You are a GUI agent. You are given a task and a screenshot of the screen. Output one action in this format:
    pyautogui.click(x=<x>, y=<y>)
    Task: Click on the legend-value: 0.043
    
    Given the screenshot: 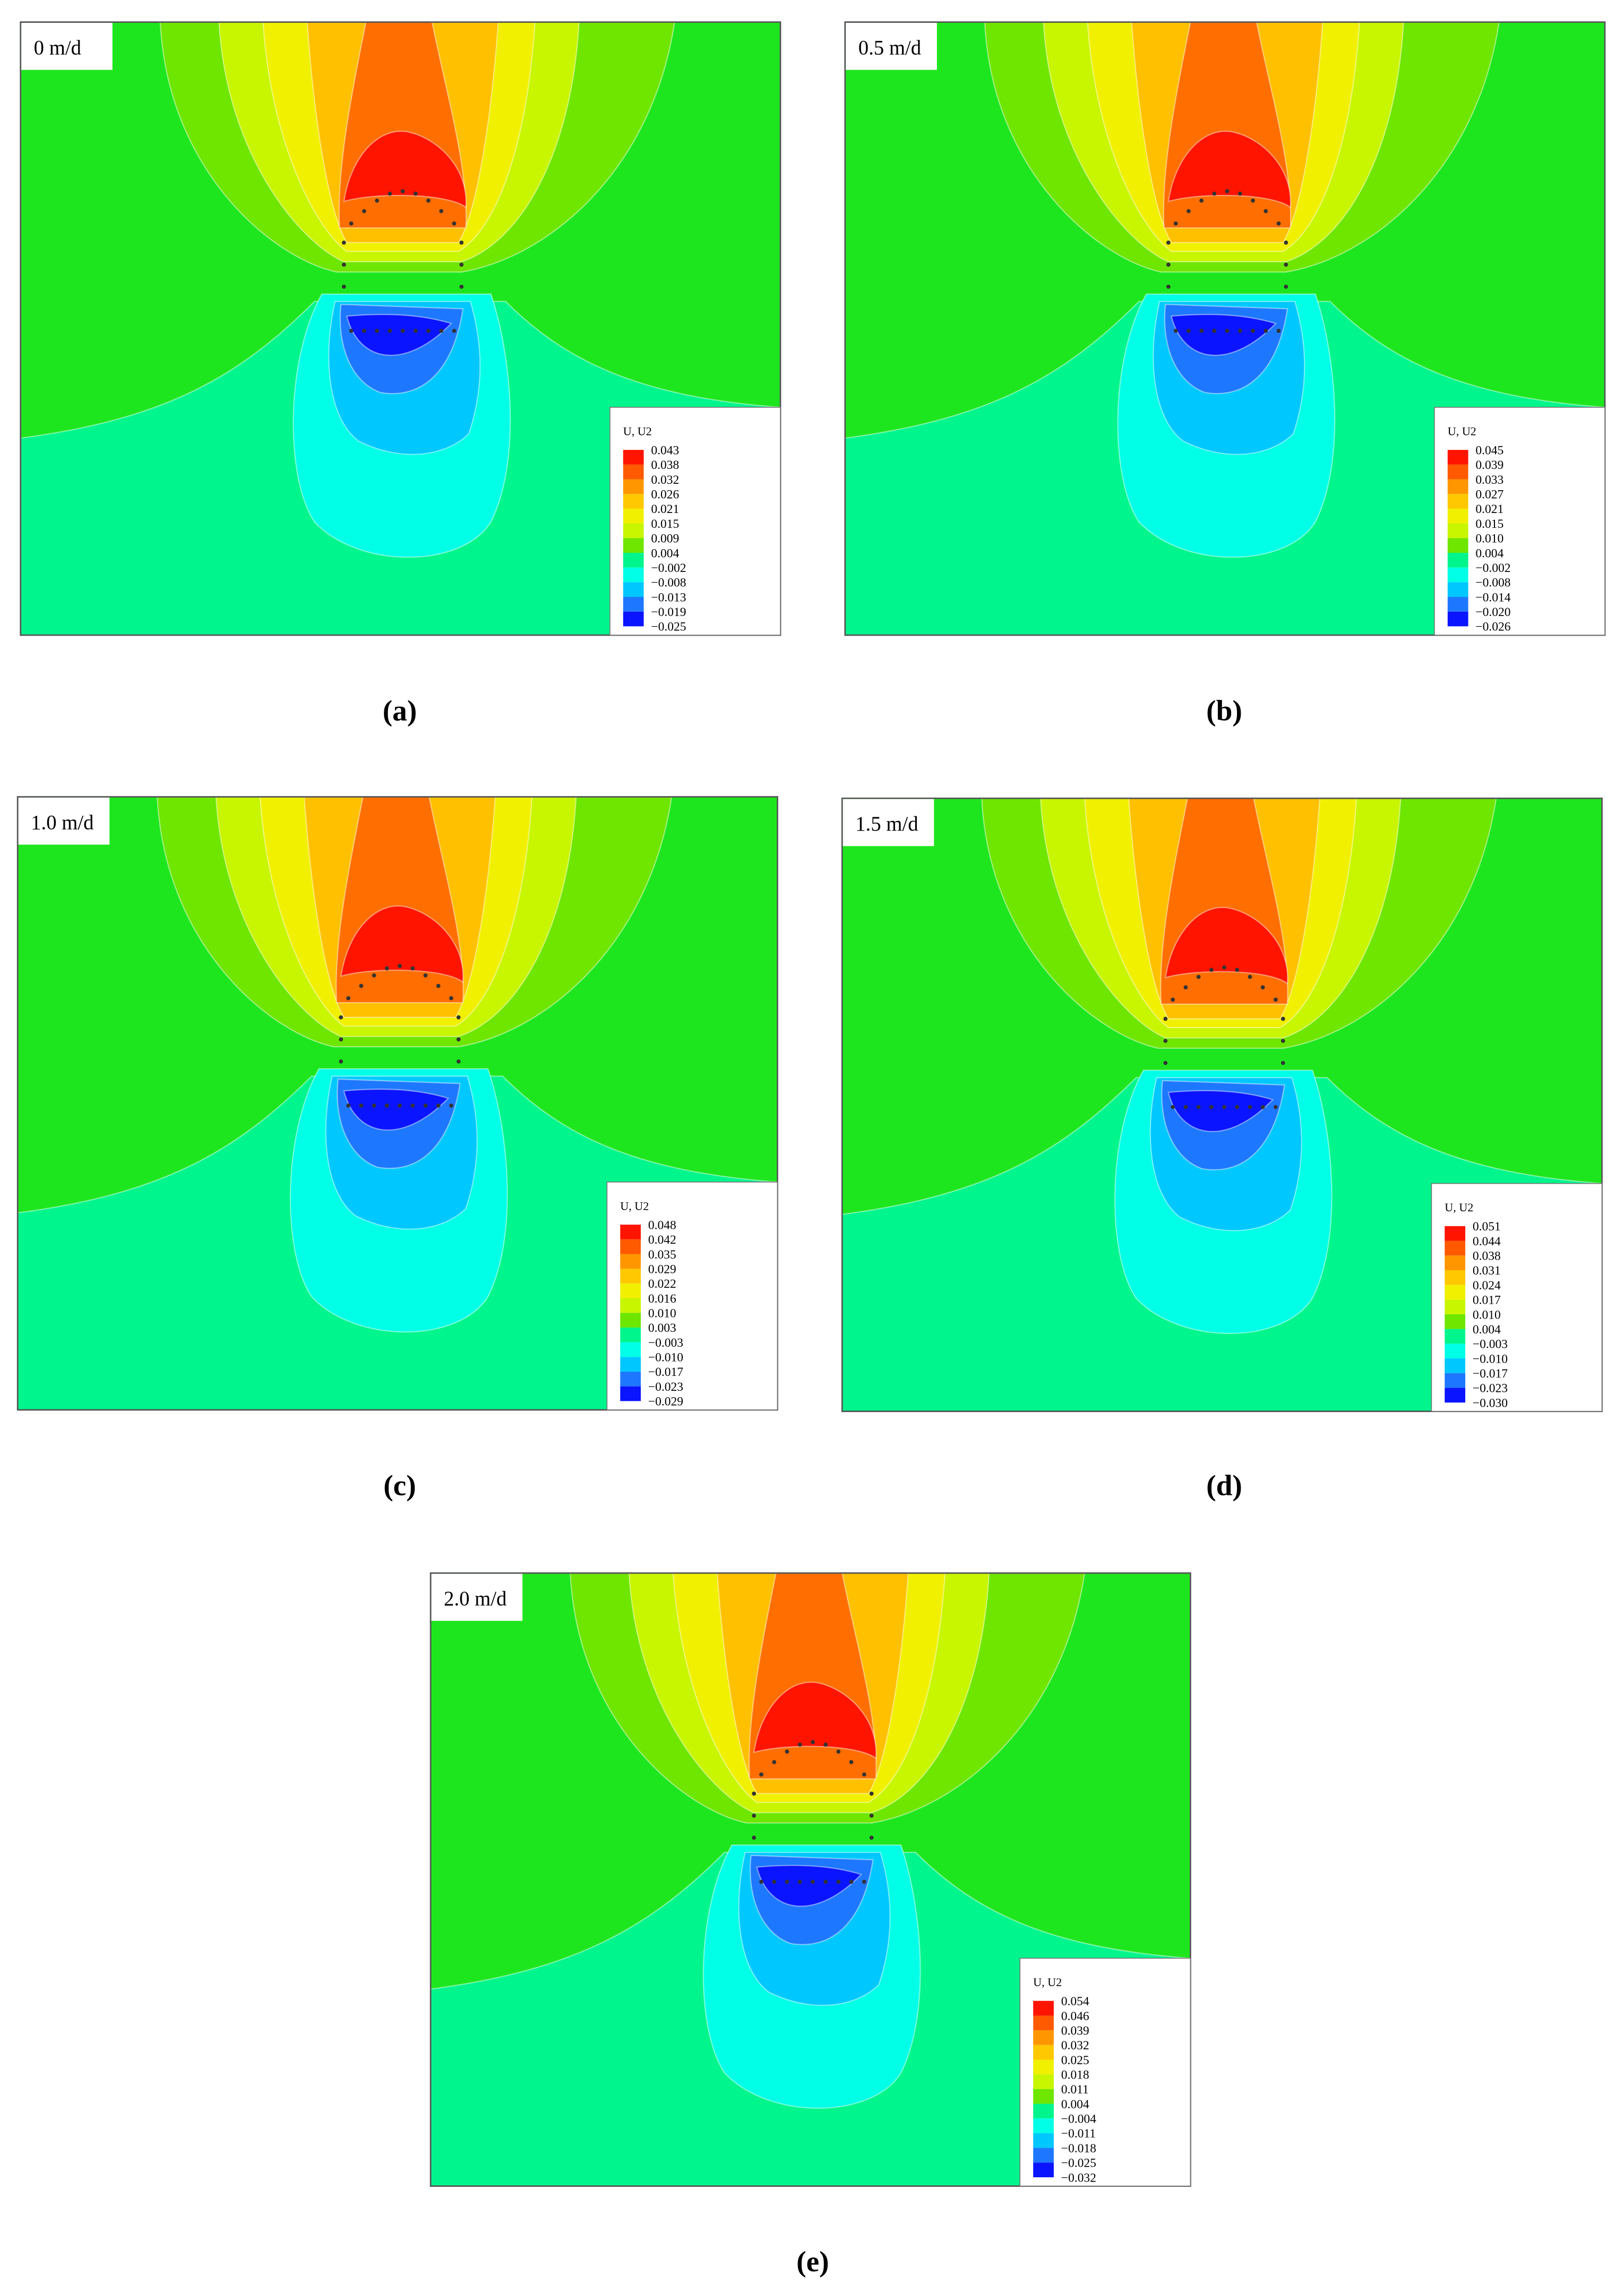 What is the action you would take?
    pyautogui.click(x=665, y=451)
    